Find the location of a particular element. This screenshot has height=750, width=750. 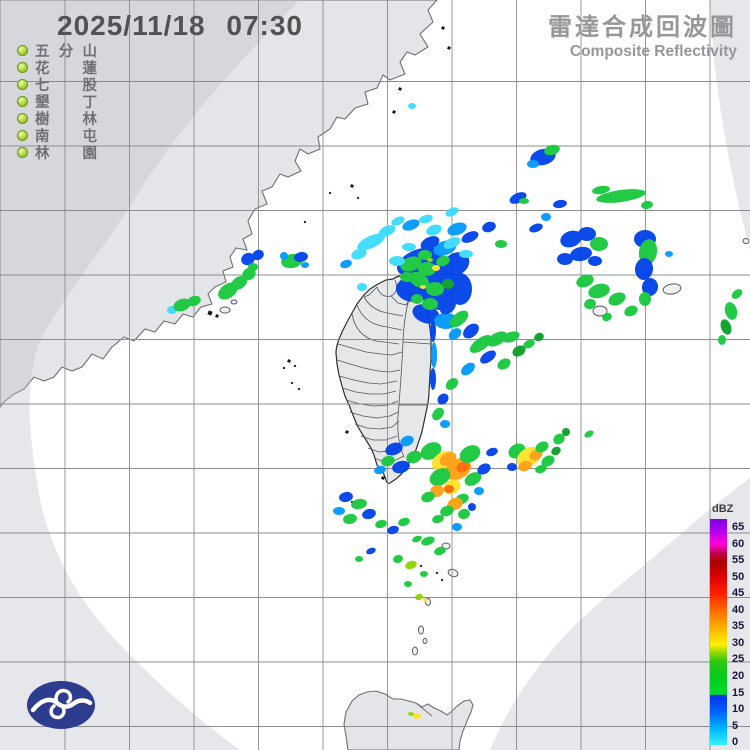

station-name: 南屯 is located at coordinates (66, 137).